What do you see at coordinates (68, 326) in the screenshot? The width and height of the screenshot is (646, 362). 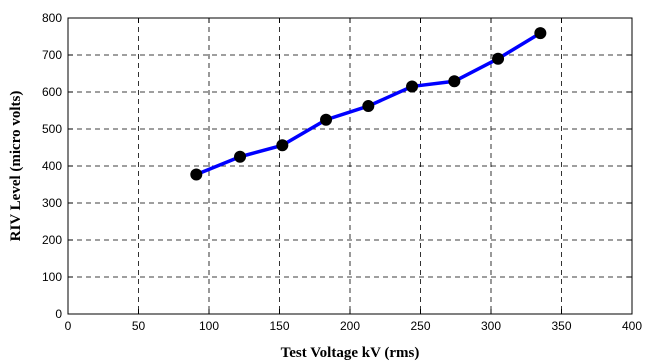 I see `x-tick-label: 0` at bounding box center [68, 326].